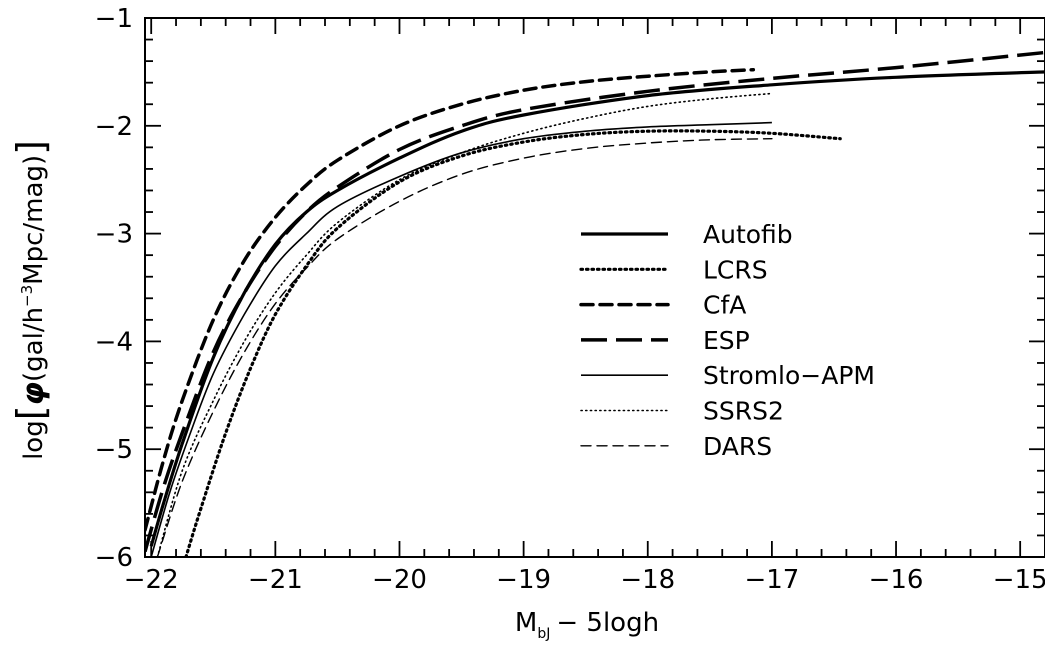 The width and height of the screenshot is (1045, 646). Describe the element at coordinates (114, 558) in the screenshot. I see `y-tick-label: −6` at that location.